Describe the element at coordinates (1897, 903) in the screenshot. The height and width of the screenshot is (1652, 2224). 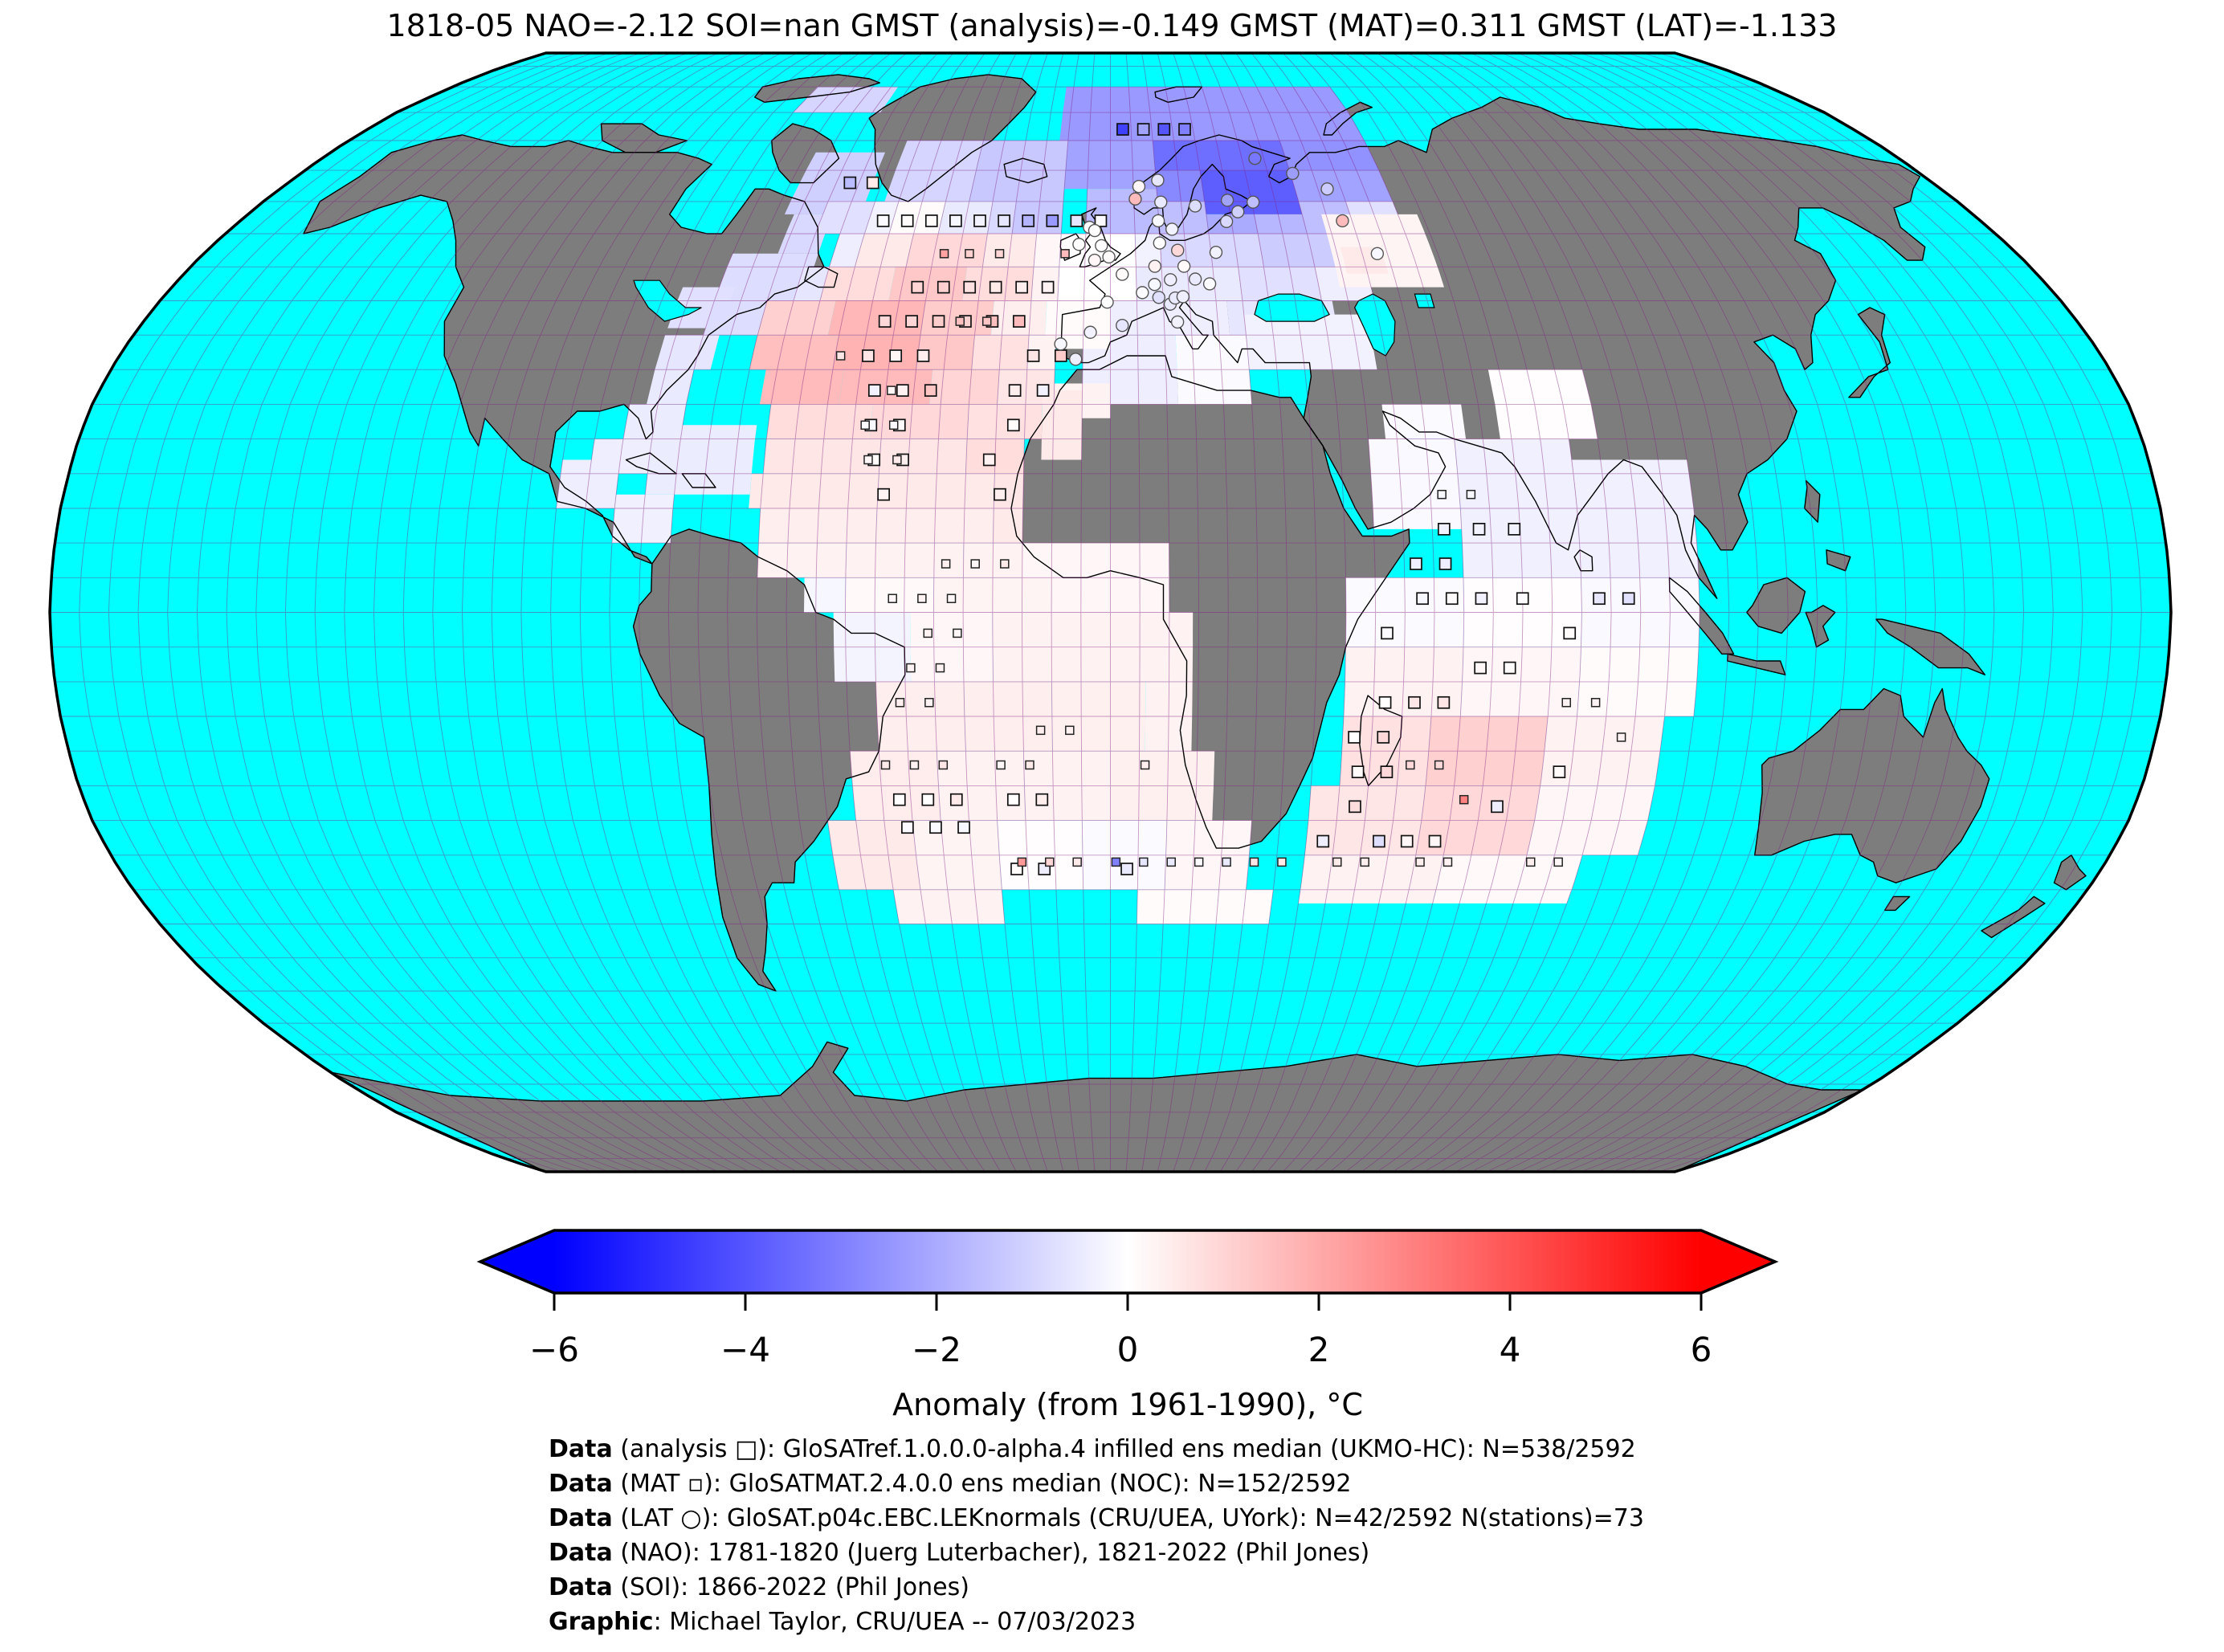
I see `land-tasmania` at that location.